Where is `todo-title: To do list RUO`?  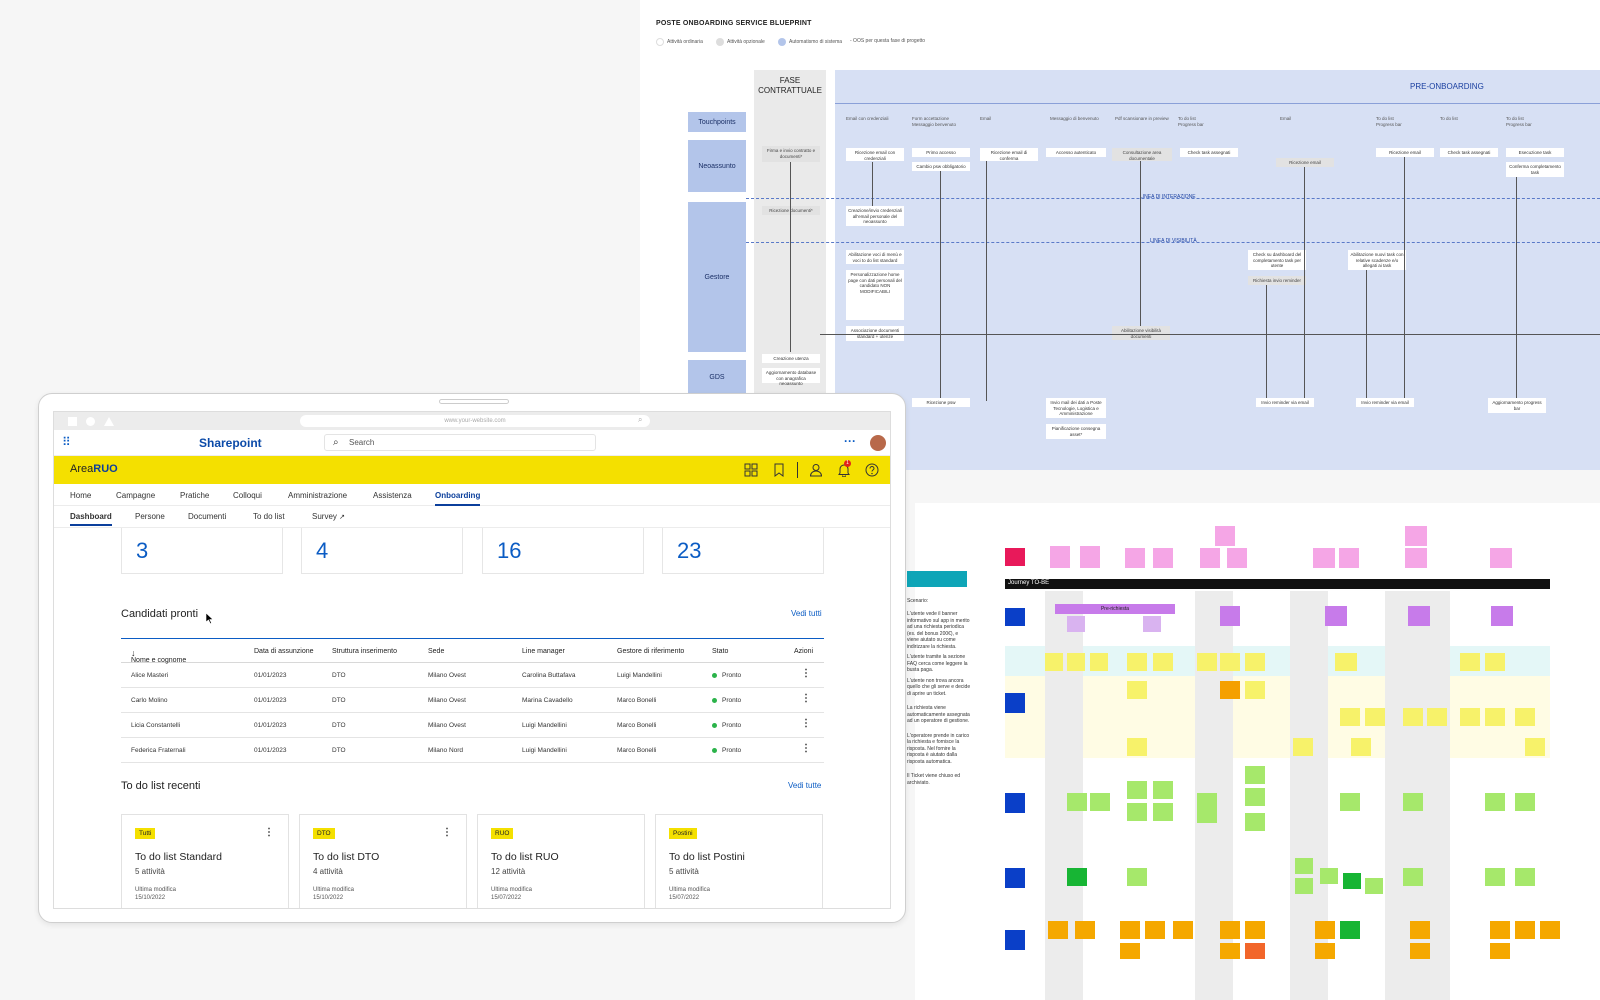 todo-title: To do list RUO is located at coordinates (525, 857).